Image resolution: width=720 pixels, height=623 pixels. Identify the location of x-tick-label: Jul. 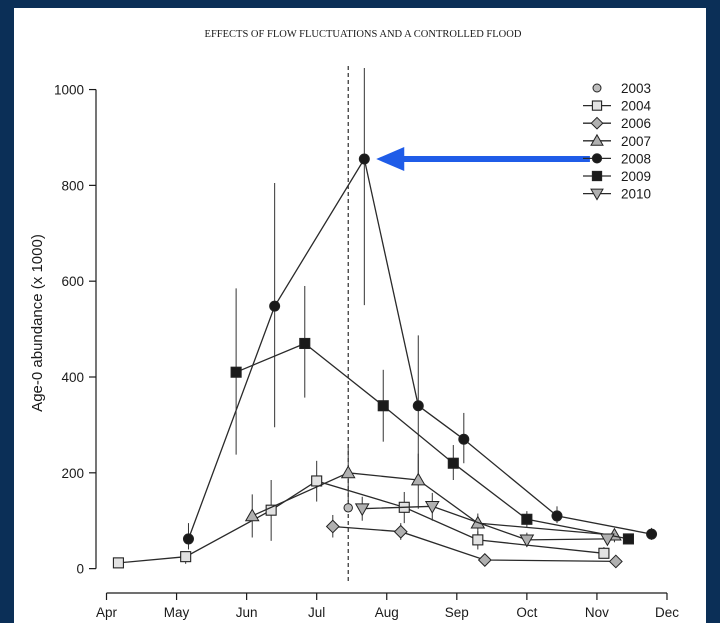
(316, 612).